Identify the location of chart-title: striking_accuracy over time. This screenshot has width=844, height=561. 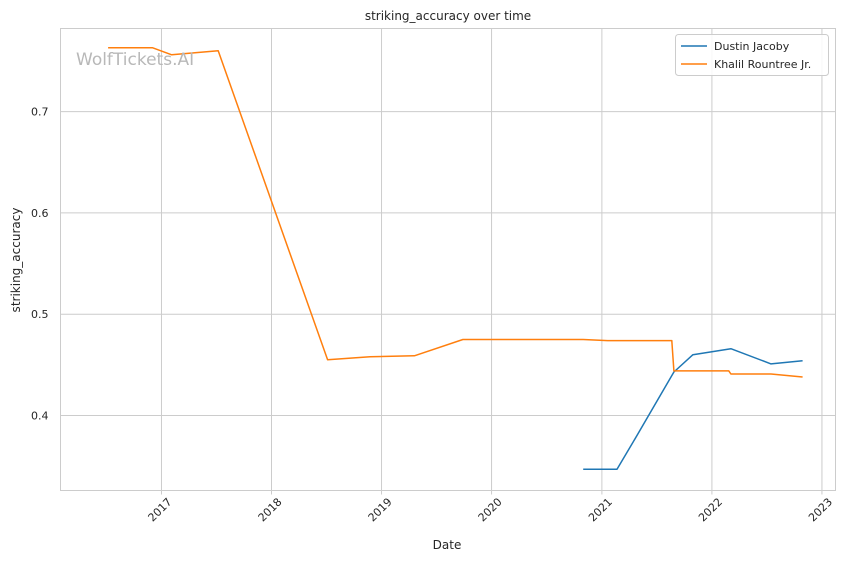
(448, 16).